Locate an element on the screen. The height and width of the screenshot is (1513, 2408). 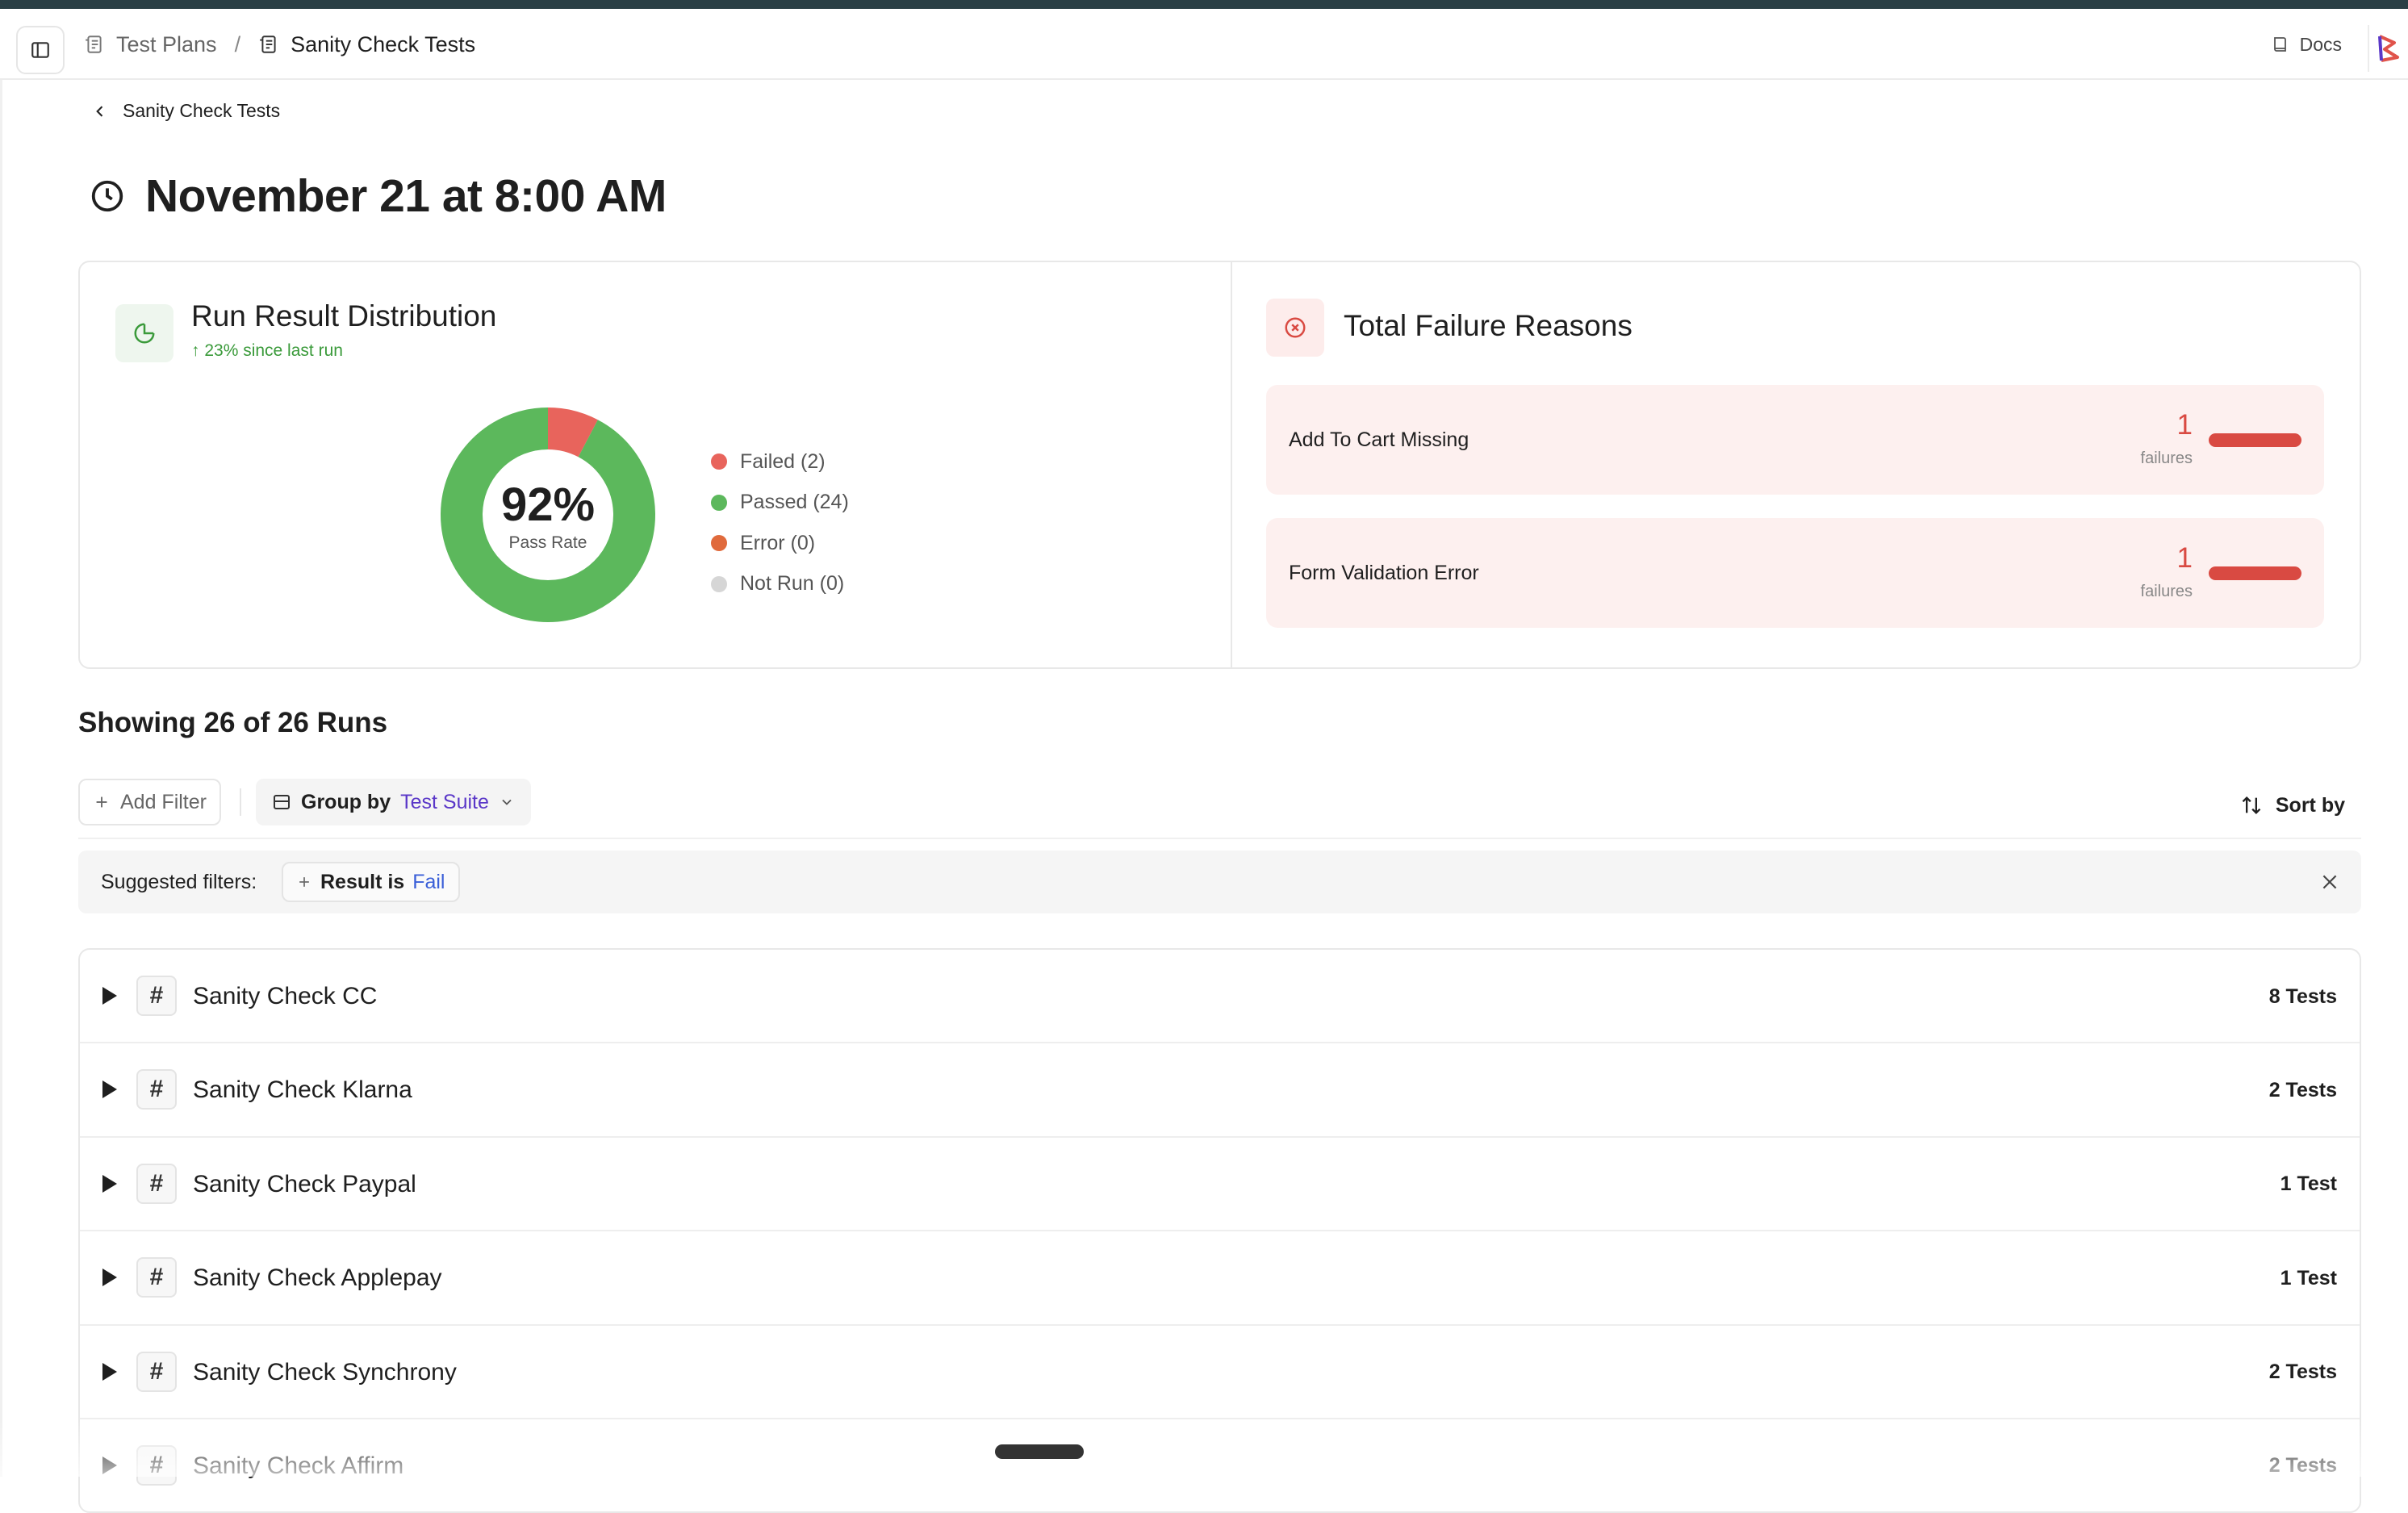
x-circle-icon is located at coordinates (1295, 327).